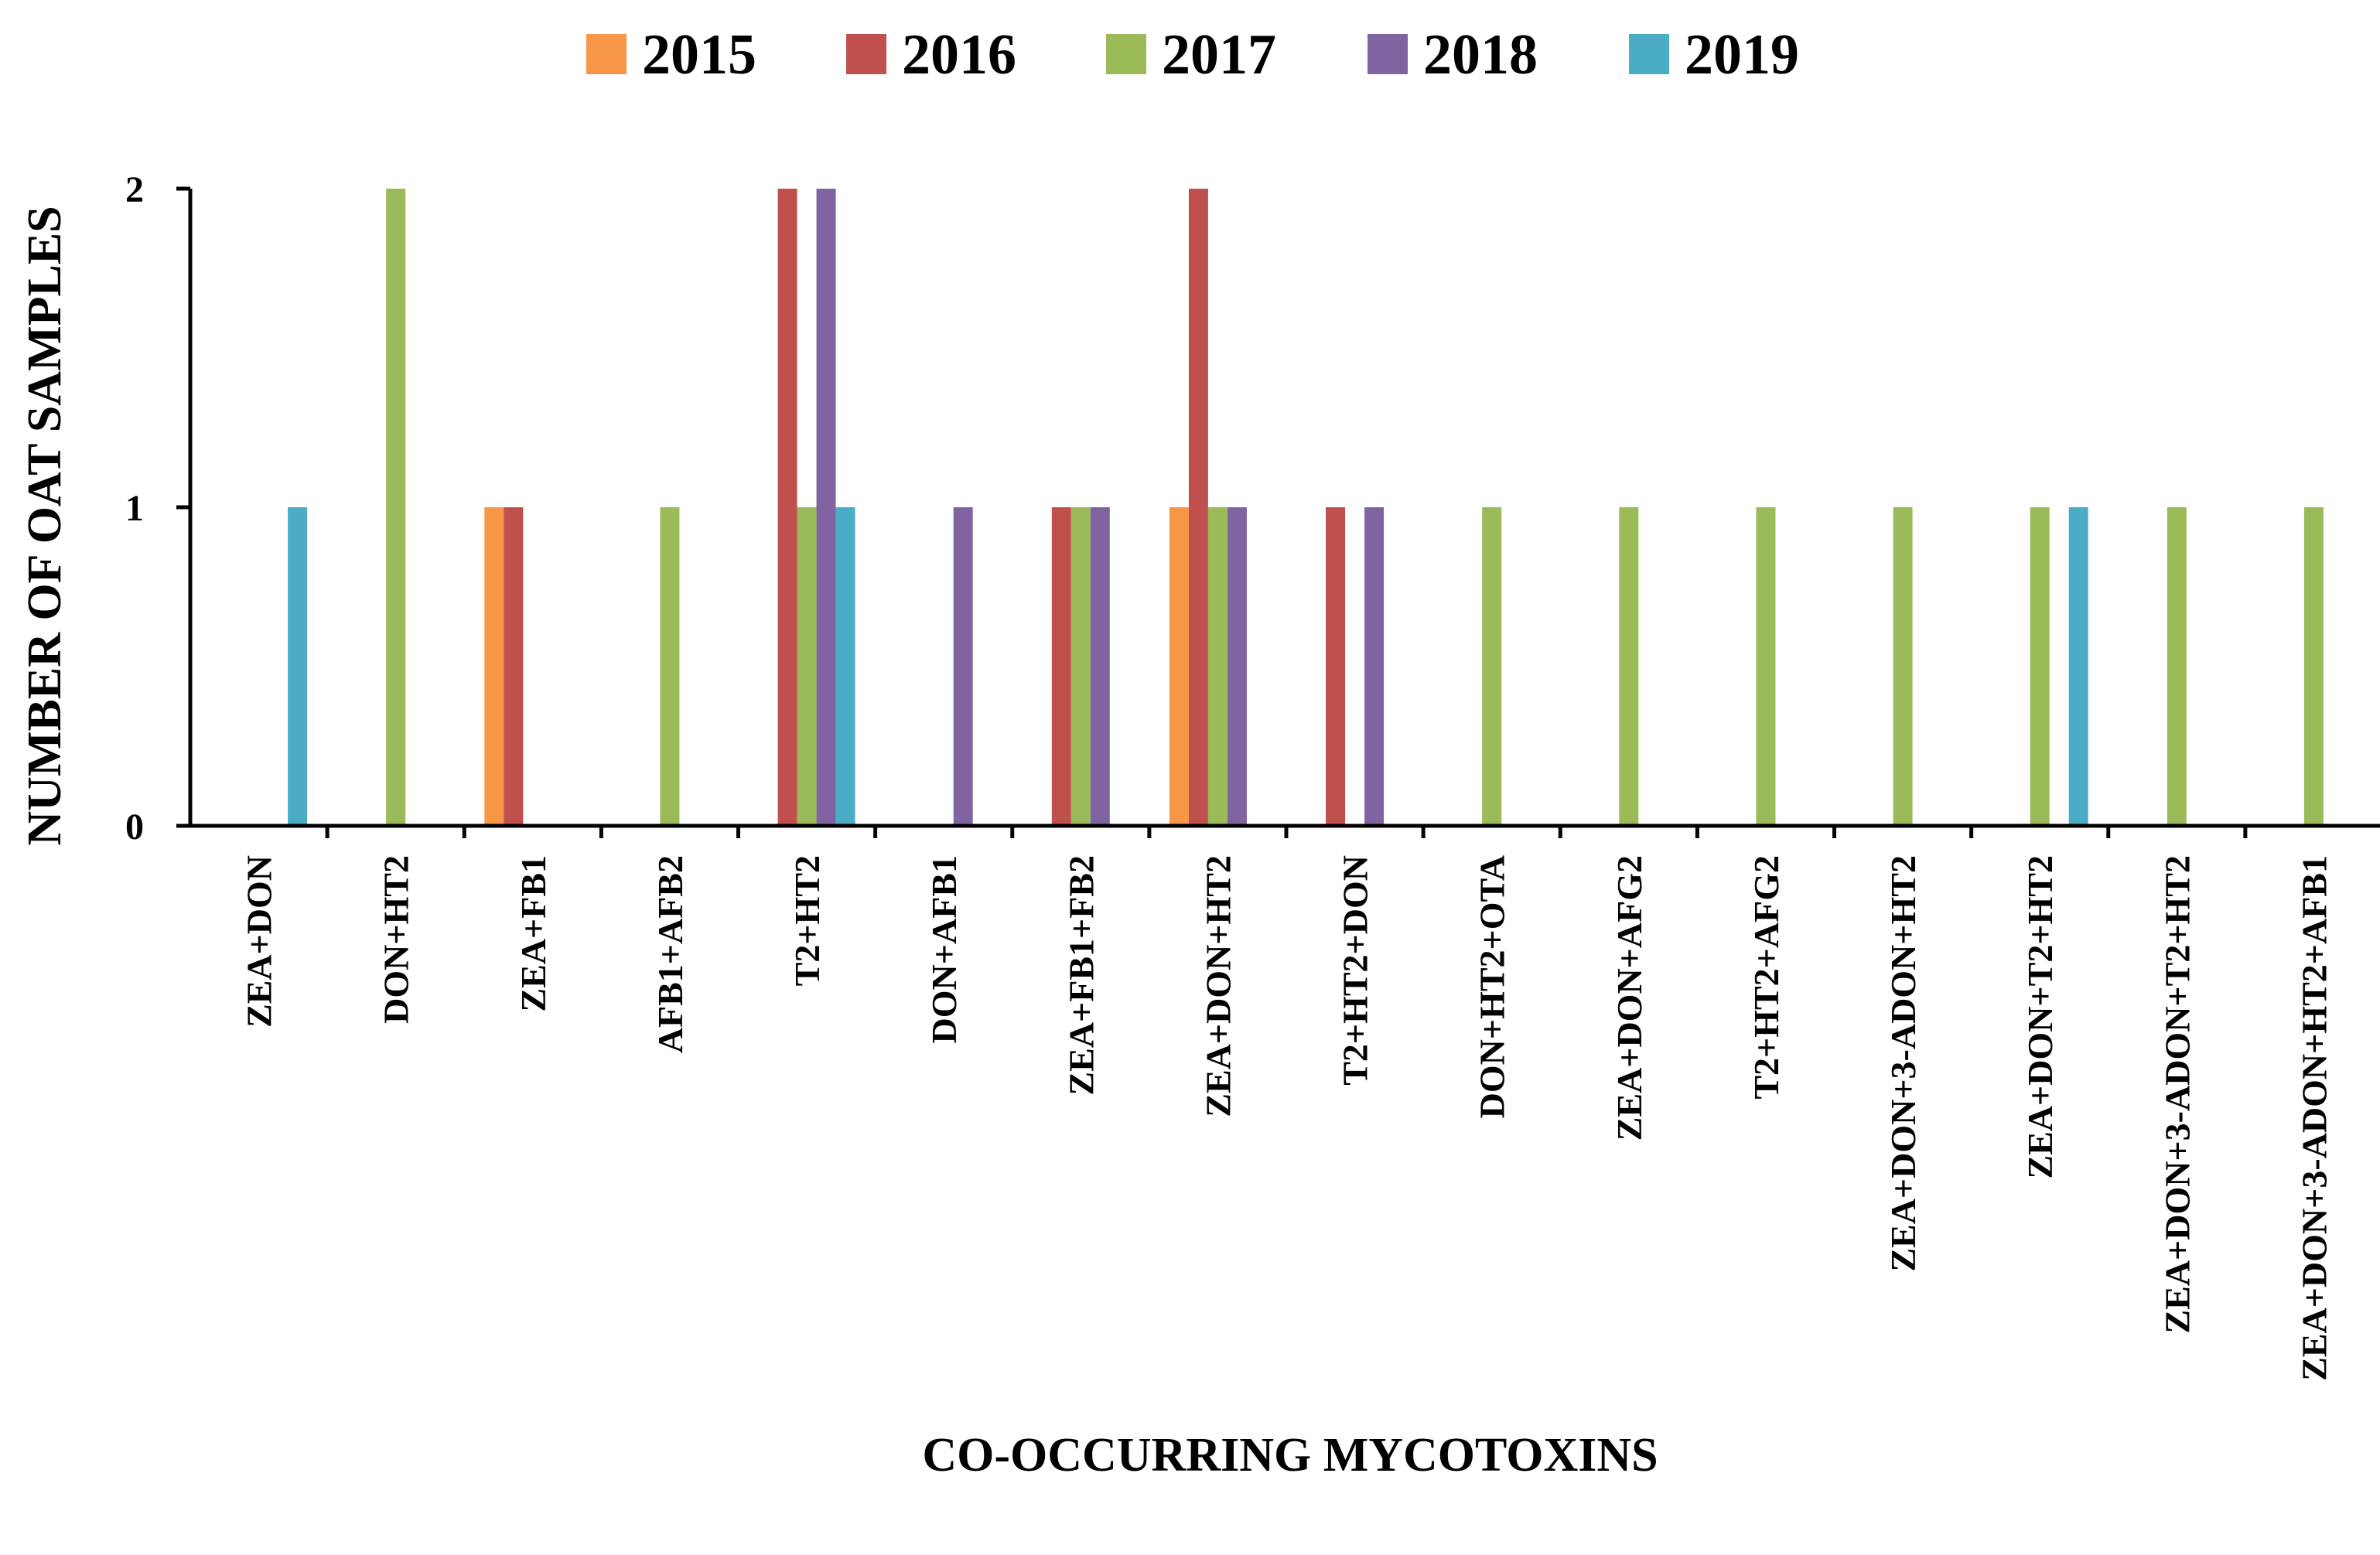  What do you see at coordinates (959, 55) in the screenshot?
I see `legend-label-2016: 2016` at bounding box center [959, 55].